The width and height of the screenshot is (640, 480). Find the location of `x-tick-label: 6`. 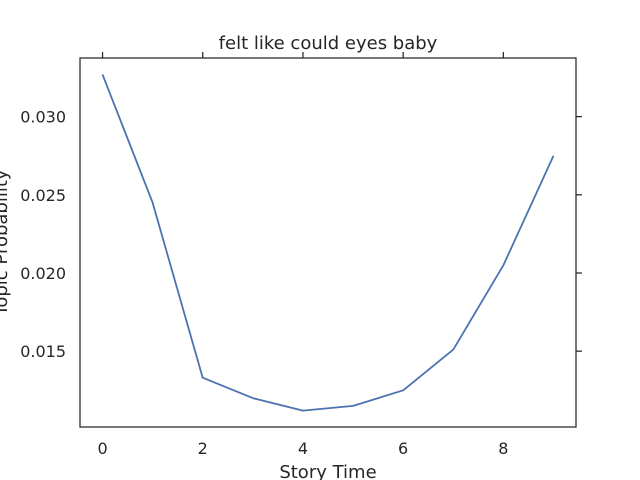

x-tick-label: 6 is located at coordinates (403, 448).